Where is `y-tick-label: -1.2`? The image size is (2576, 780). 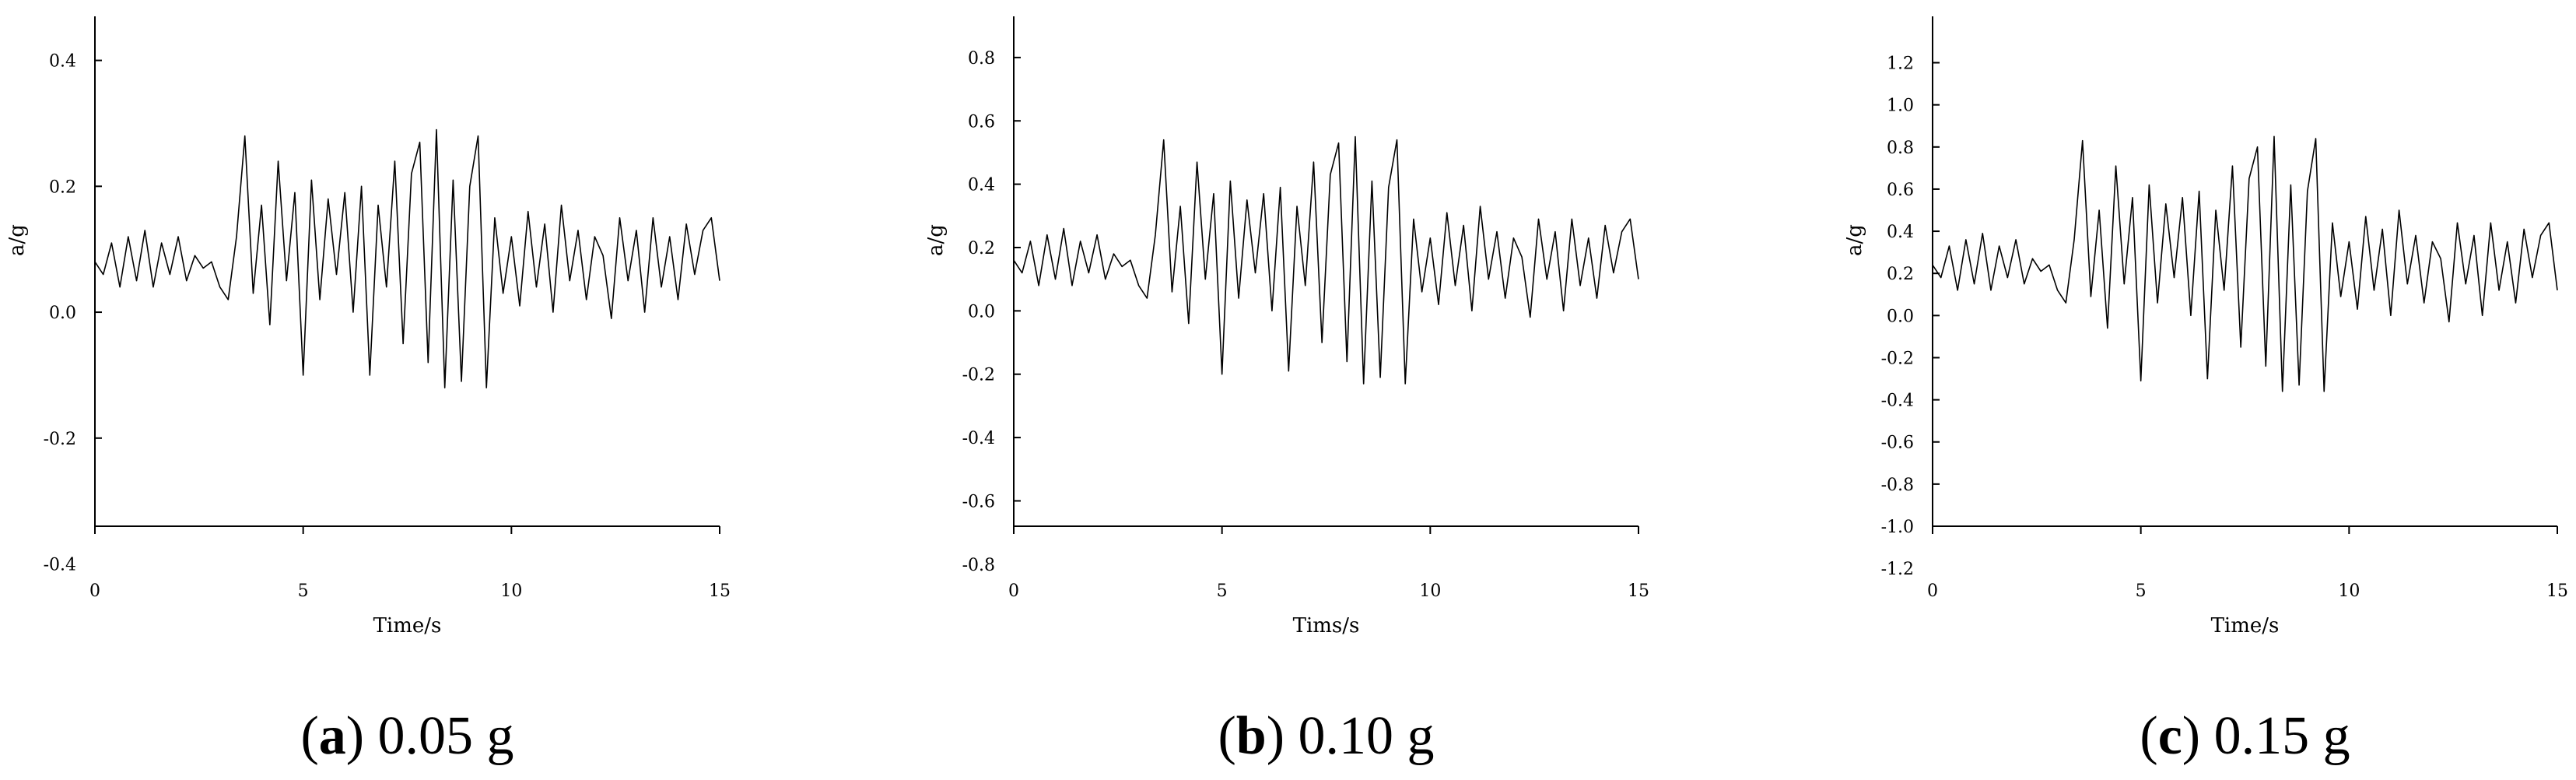
y-tick-label: -1.2 is located at coordinates (1897, 570).